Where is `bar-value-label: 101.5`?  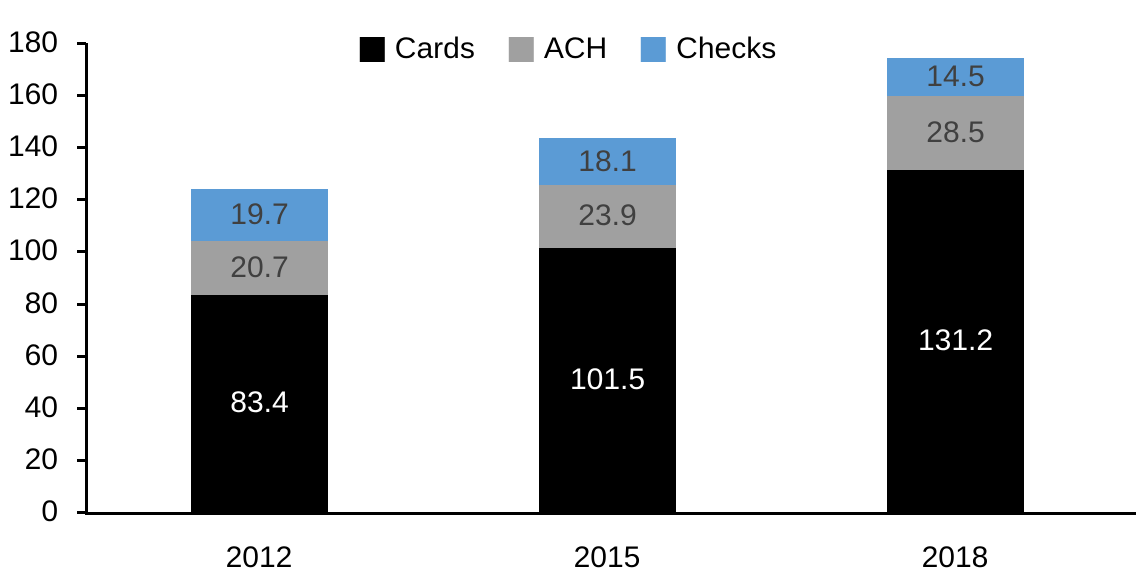 bar-value-label: 101.5 is located at coordinates (607, 379).